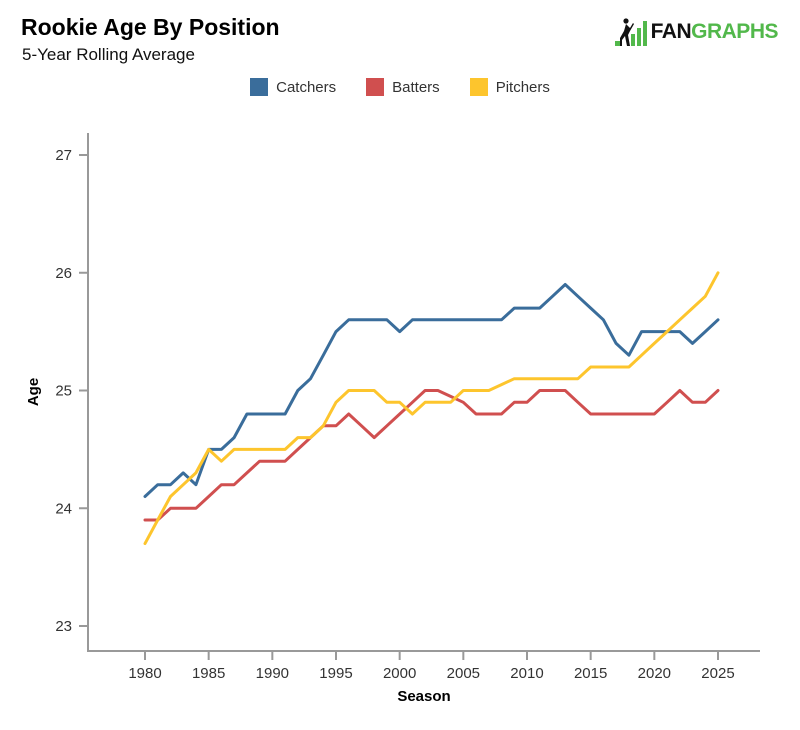  What do you see at coordinates (33, 392) in the screenshot?
I see `y-axis-title: Age` at bounding box center [33, 392].